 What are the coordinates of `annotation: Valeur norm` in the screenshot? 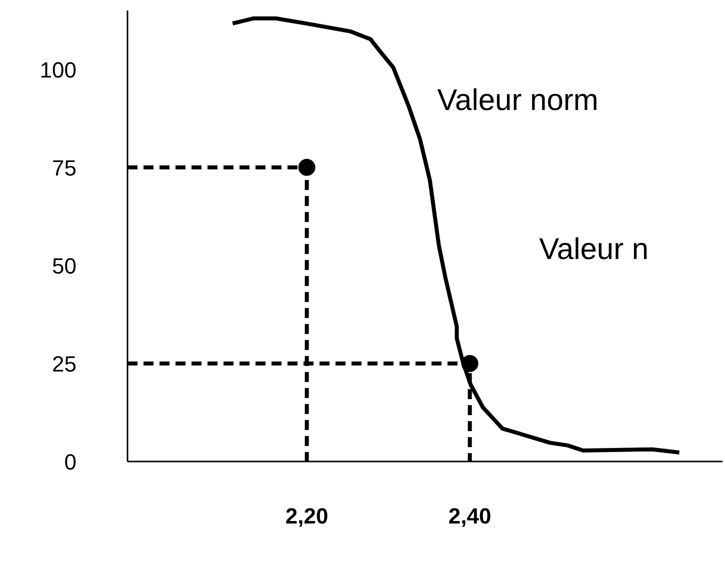 It's located at (517, 101).